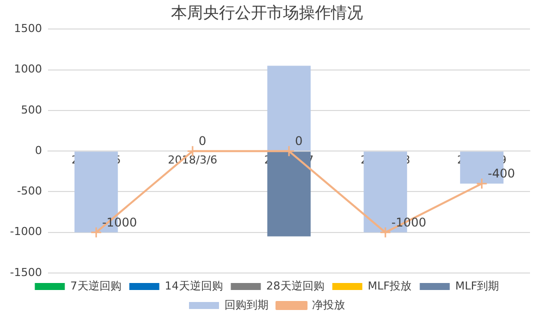  What do you see at coordinates (38, 150) in the screenshot?
I see `y-tick-label: 0` at bounding box center [38, 150].